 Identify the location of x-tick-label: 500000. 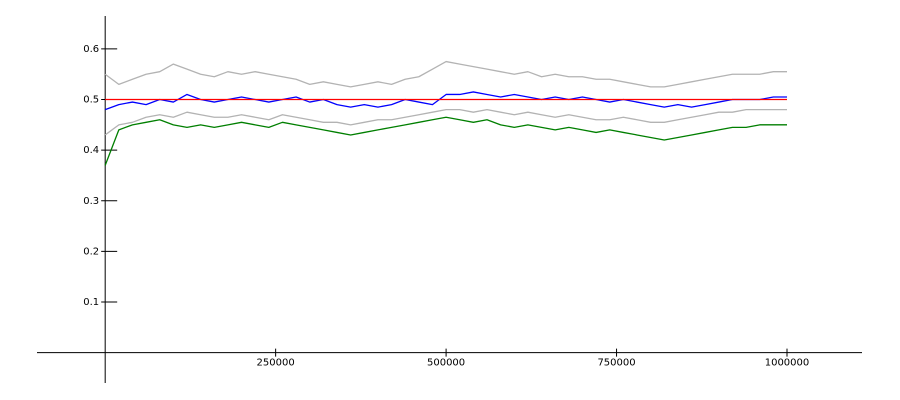
(446, 363).